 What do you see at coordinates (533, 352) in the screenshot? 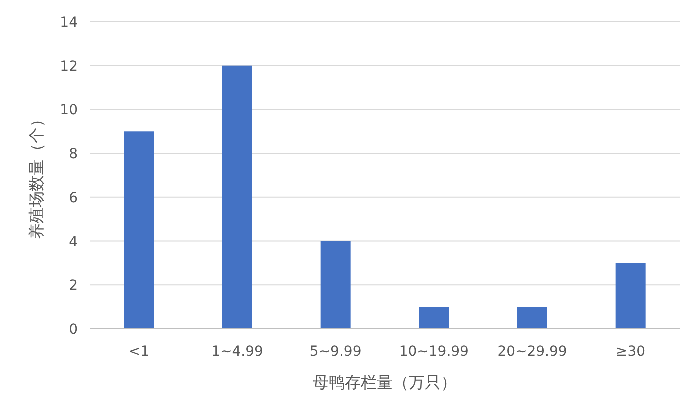
I see `x-tick-label: 20~29.99` at bounding box center [533, 352].